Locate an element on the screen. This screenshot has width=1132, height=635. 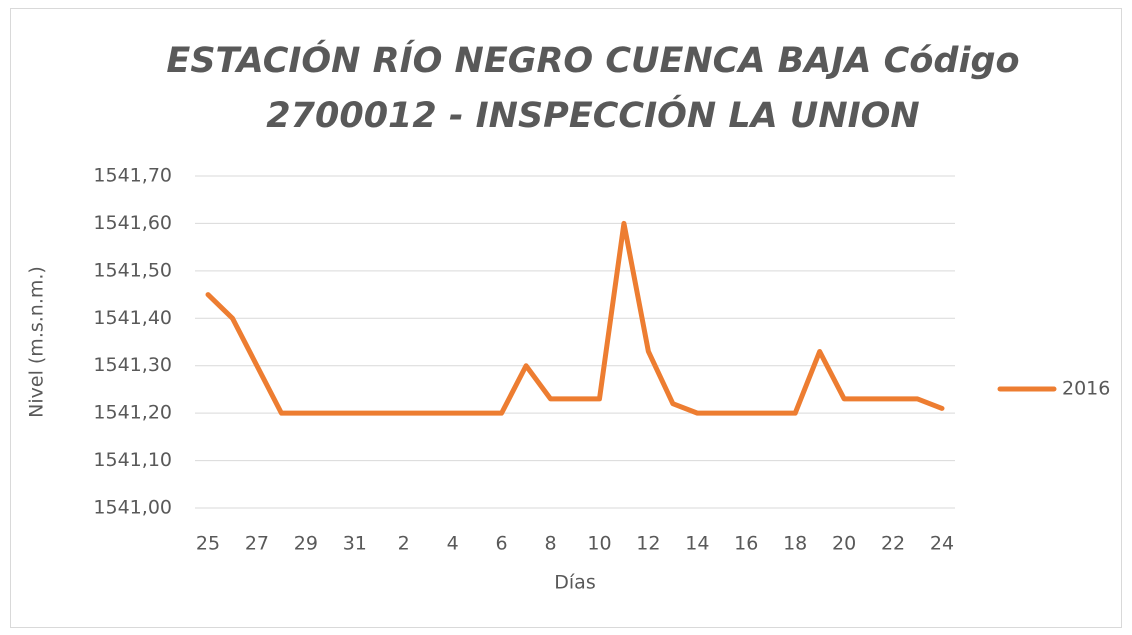
y-tick-label: 1541,40 is located at coordinates (132, 318).